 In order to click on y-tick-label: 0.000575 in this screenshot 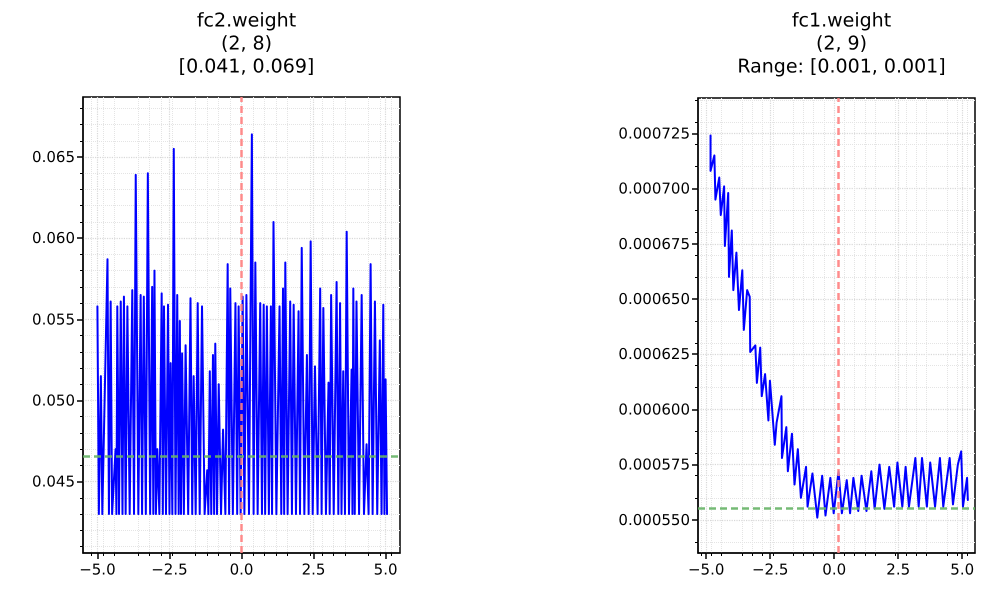, I will do `click(654, 465)`.